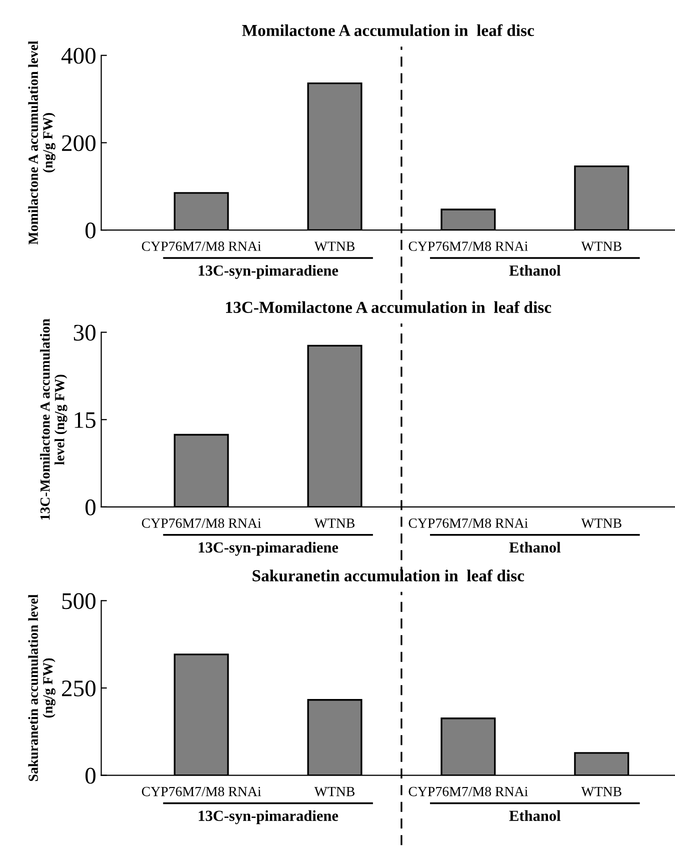 The width and height of the screenshot is (675, 852). What do you see at coordinates (42, 142) in the screenshot?
I see `y-axis-title: Momilactone A accumulation level (ng/g FW)` at bounding box center [42, 142].